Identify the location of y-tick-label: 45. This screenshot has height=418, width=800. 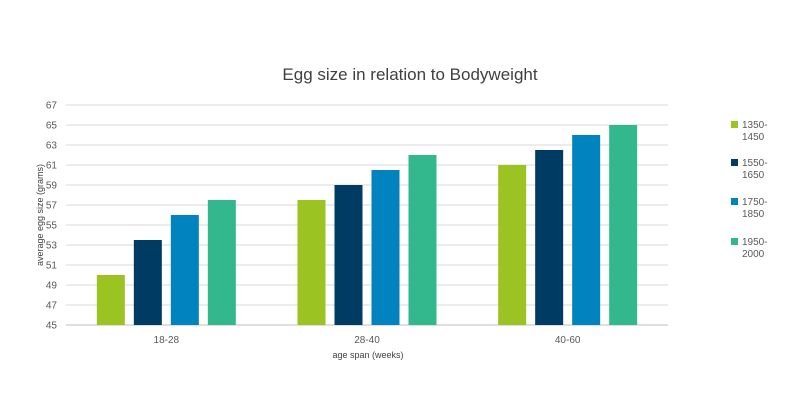
(52, 326).